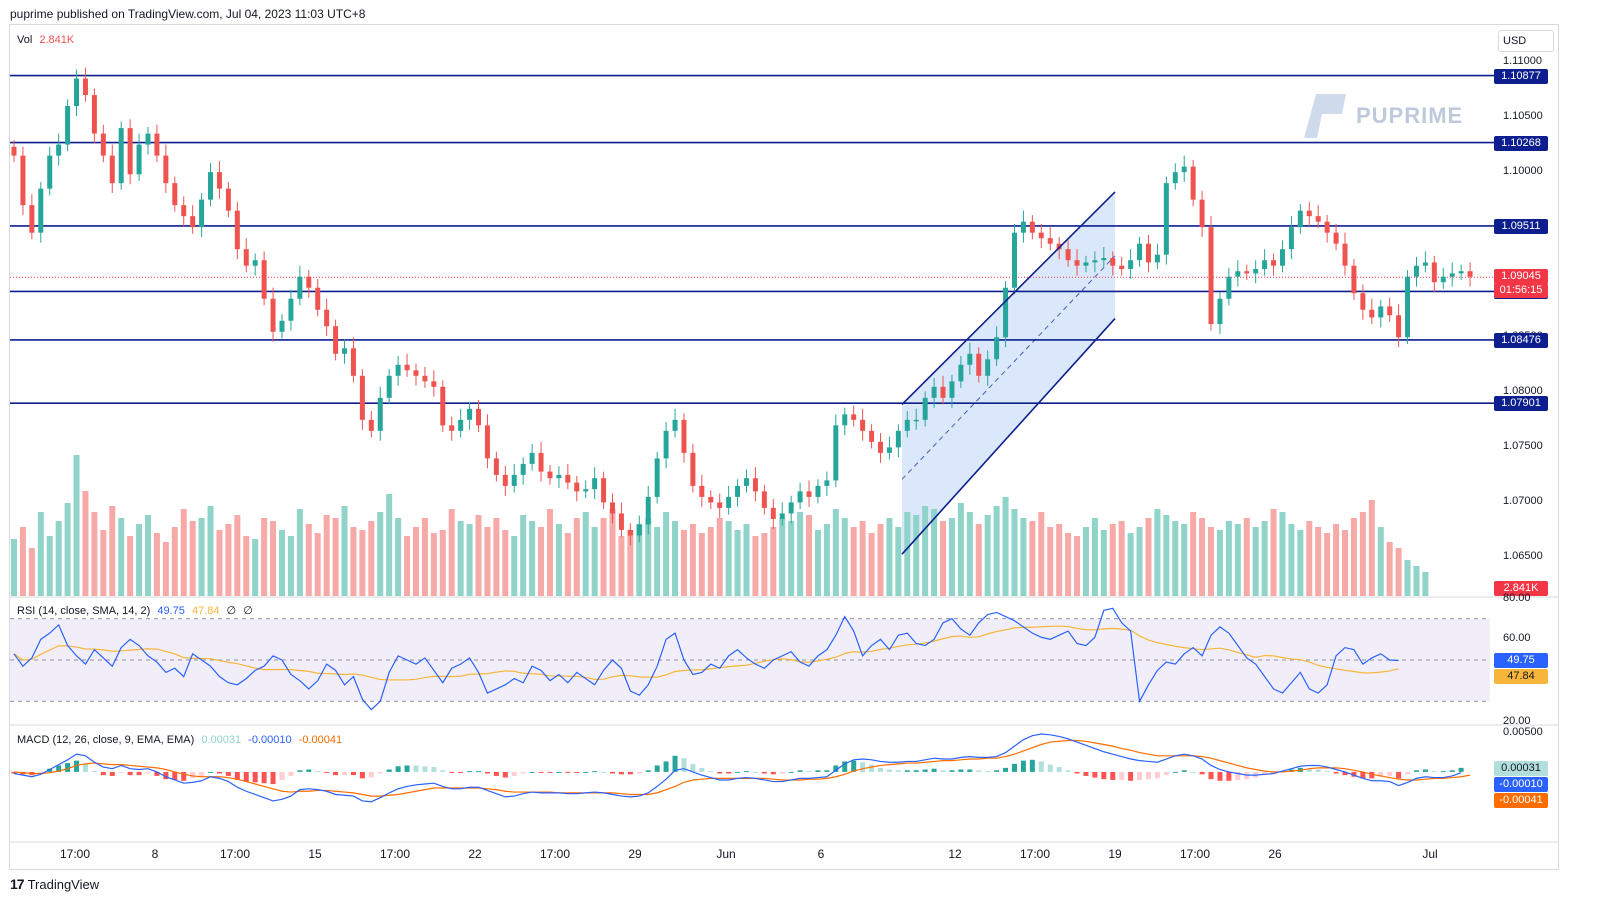  I want to click on time-axis-tick: 26, so click(1275, 854).